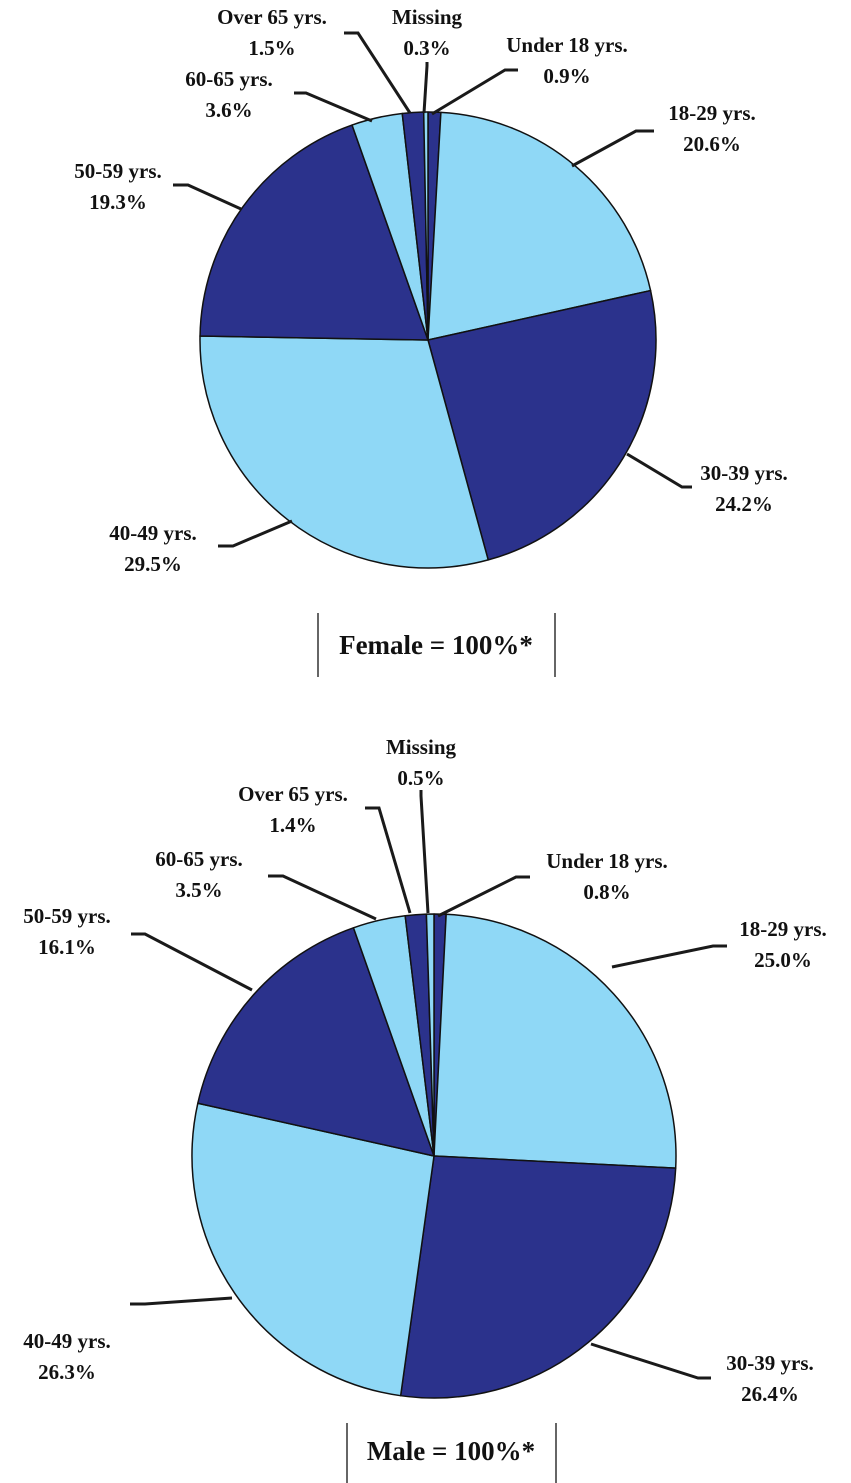  I want to click on male-label-under-18-yrs: Under 18 yrs., so click(607, 861).